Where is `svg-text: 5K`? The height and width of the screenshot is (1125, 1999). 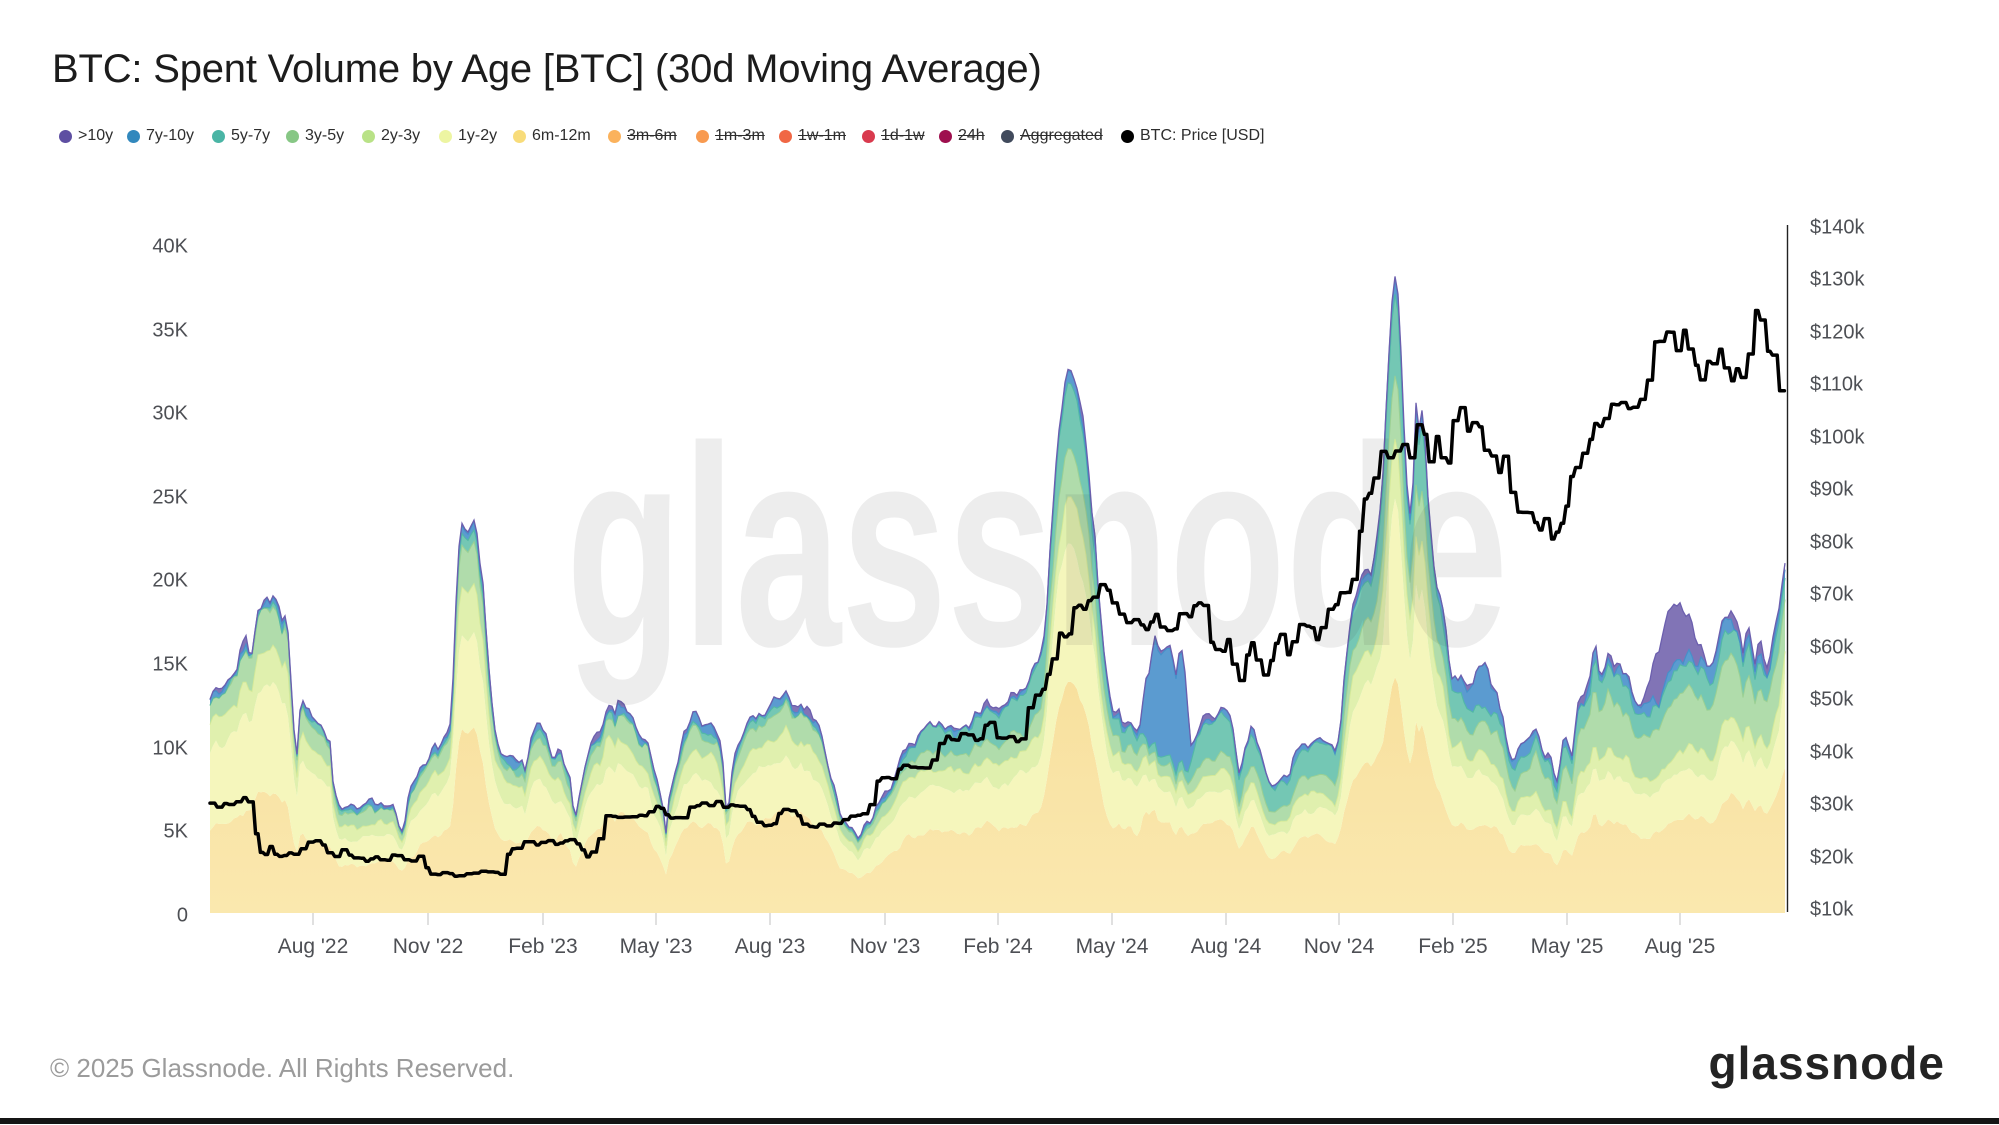 svg-text: 5K is located at coordinates (176, 831).